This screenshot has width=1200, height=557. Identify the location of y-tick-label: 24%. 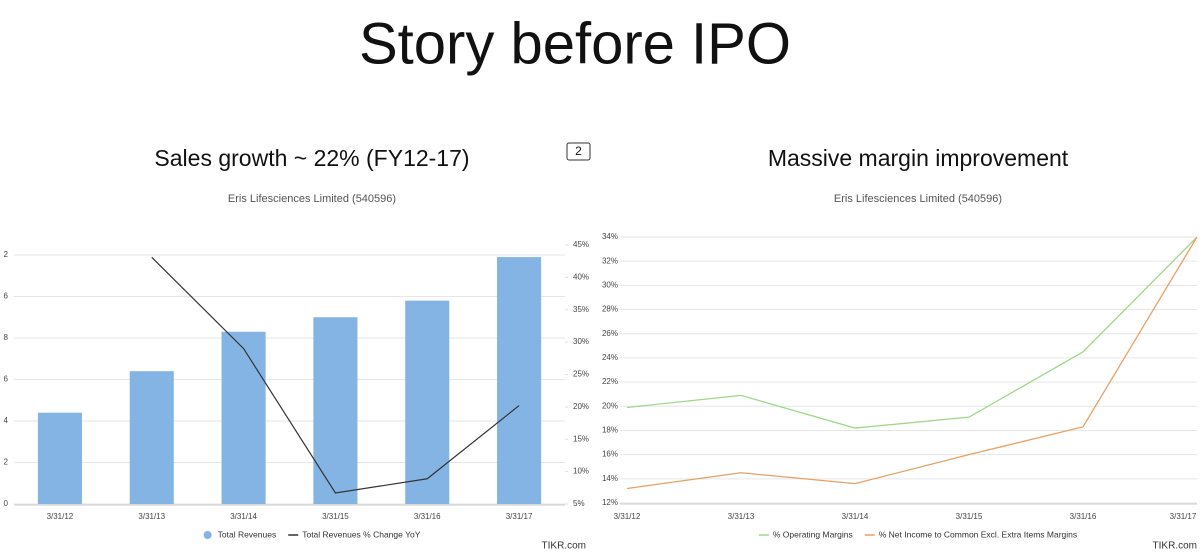
(610, 357).